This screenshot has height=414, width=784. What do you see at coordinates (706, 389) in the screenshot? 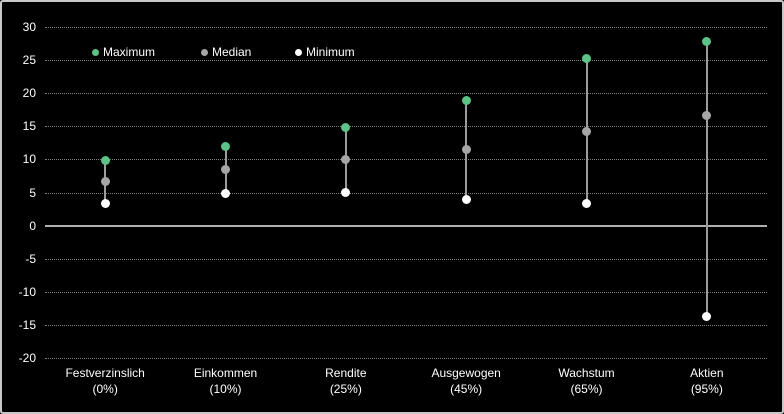
I see `category-allocation: (95%)` at bounding box center [706, 389].